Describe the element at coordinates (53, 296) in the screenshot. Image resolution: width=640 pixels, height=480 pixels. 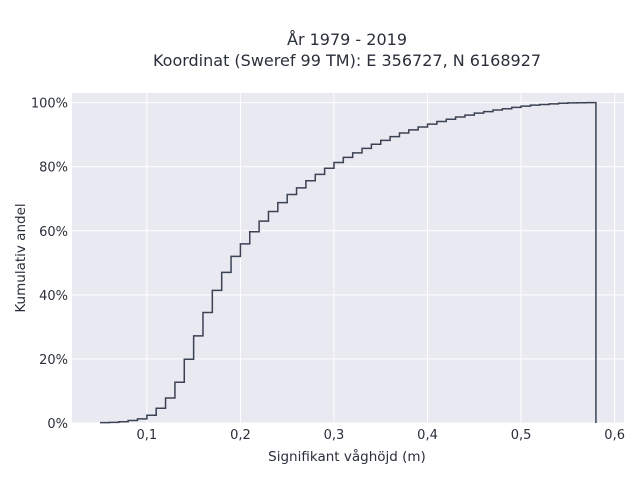
I see `y-tick-label: 40%` at that location.